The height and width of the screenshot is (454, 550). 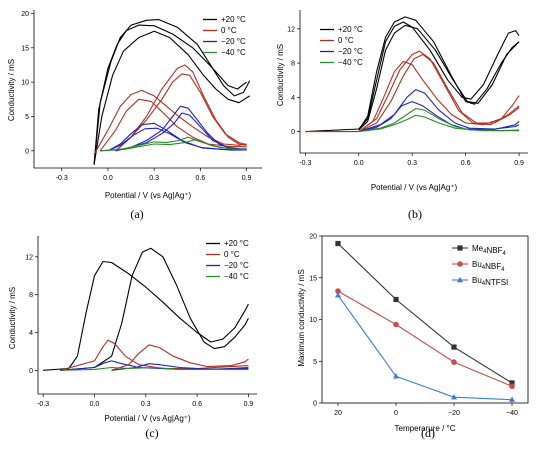 I want to click on x-tick-label: −20, so click(x=454, y=413).